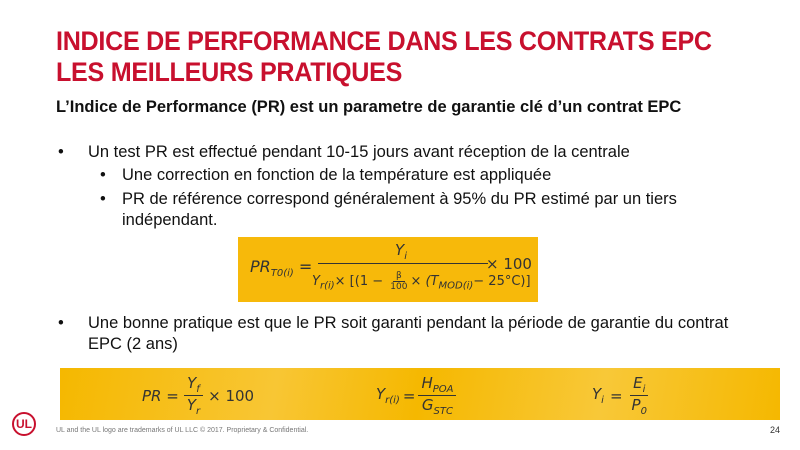 Image resolution: width=800 pixels, height=450 pixels. What do you see at coordinates (198, 395) in the screenshot?
I see `pr-formula: PR = Yf Yr × 100` at bounding box center [198, 395].